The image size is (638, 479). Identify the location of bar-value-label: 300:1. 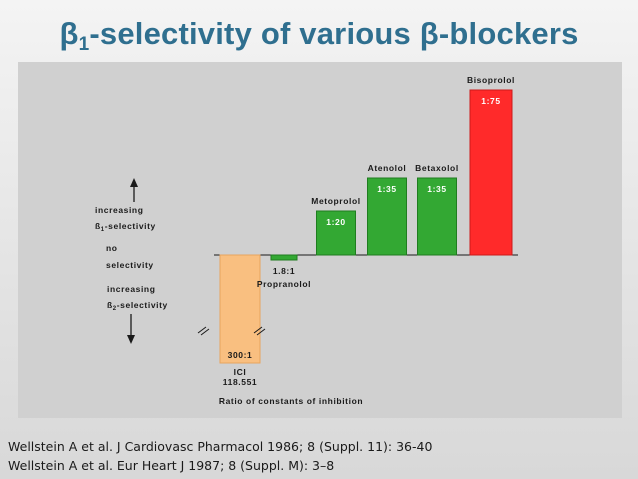
(240, 355).